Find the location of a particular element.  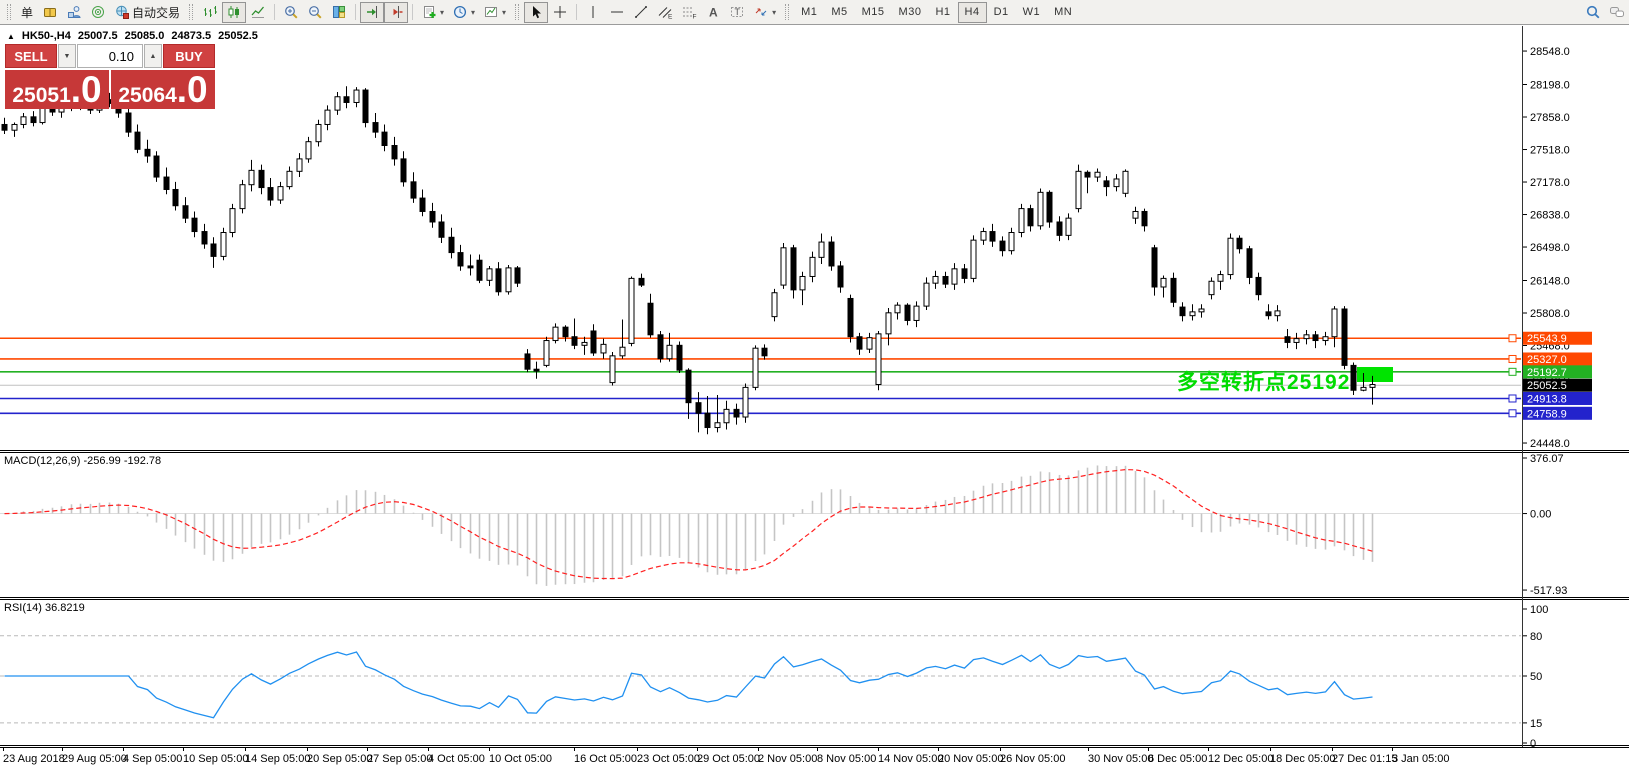

accounts-button is located at coordinates (74, 12).